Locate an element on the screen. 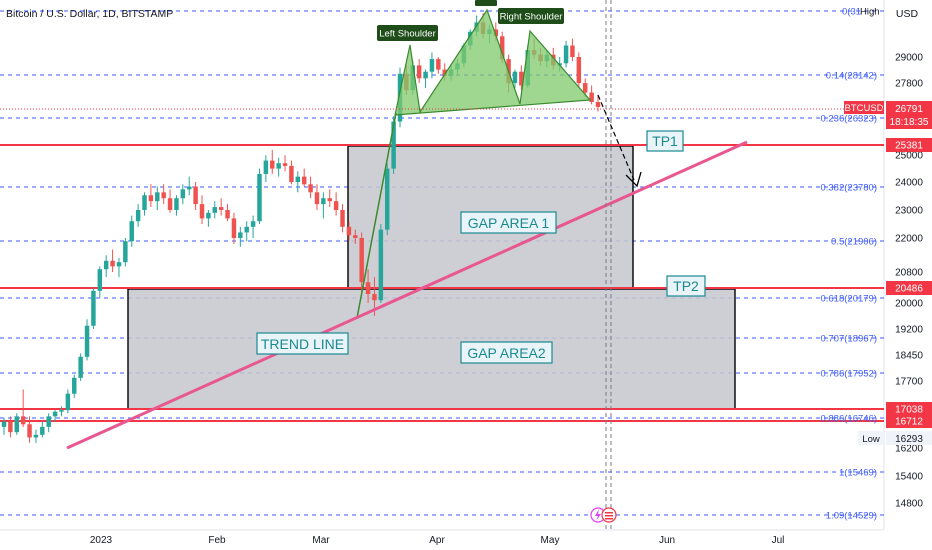 Image resolution: width=932 pixels, height=550 pixels. fib-label: 1.09(14529) is located at coordinates (851, 516).